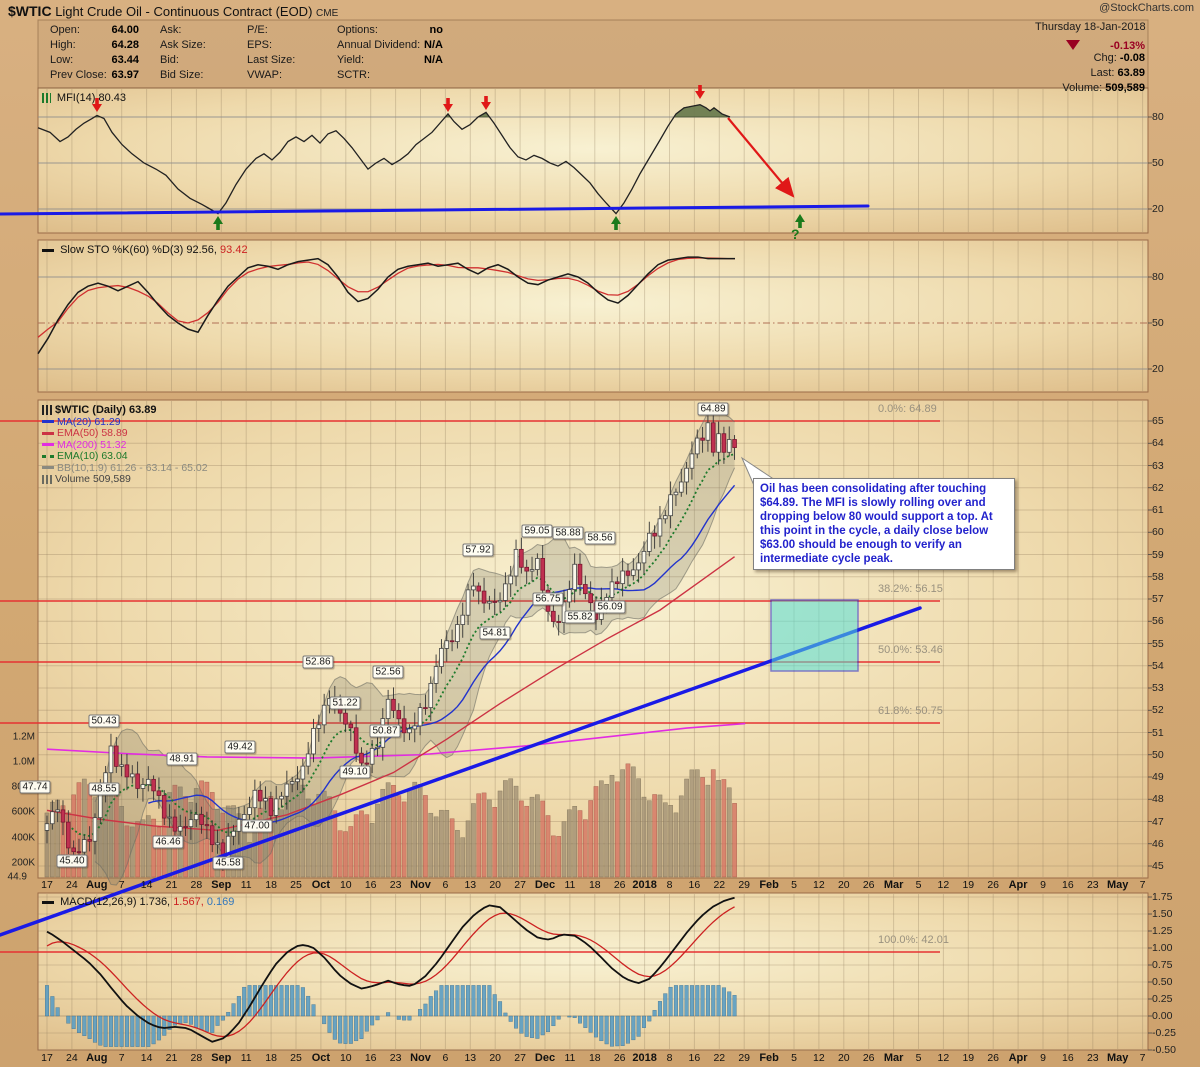 The width and height of the screenshot is (1200, 1067). I want to click on price-legend-row: BB(10,1.9) 61.26 - 63.14 - 65.02, so click(125, 468).